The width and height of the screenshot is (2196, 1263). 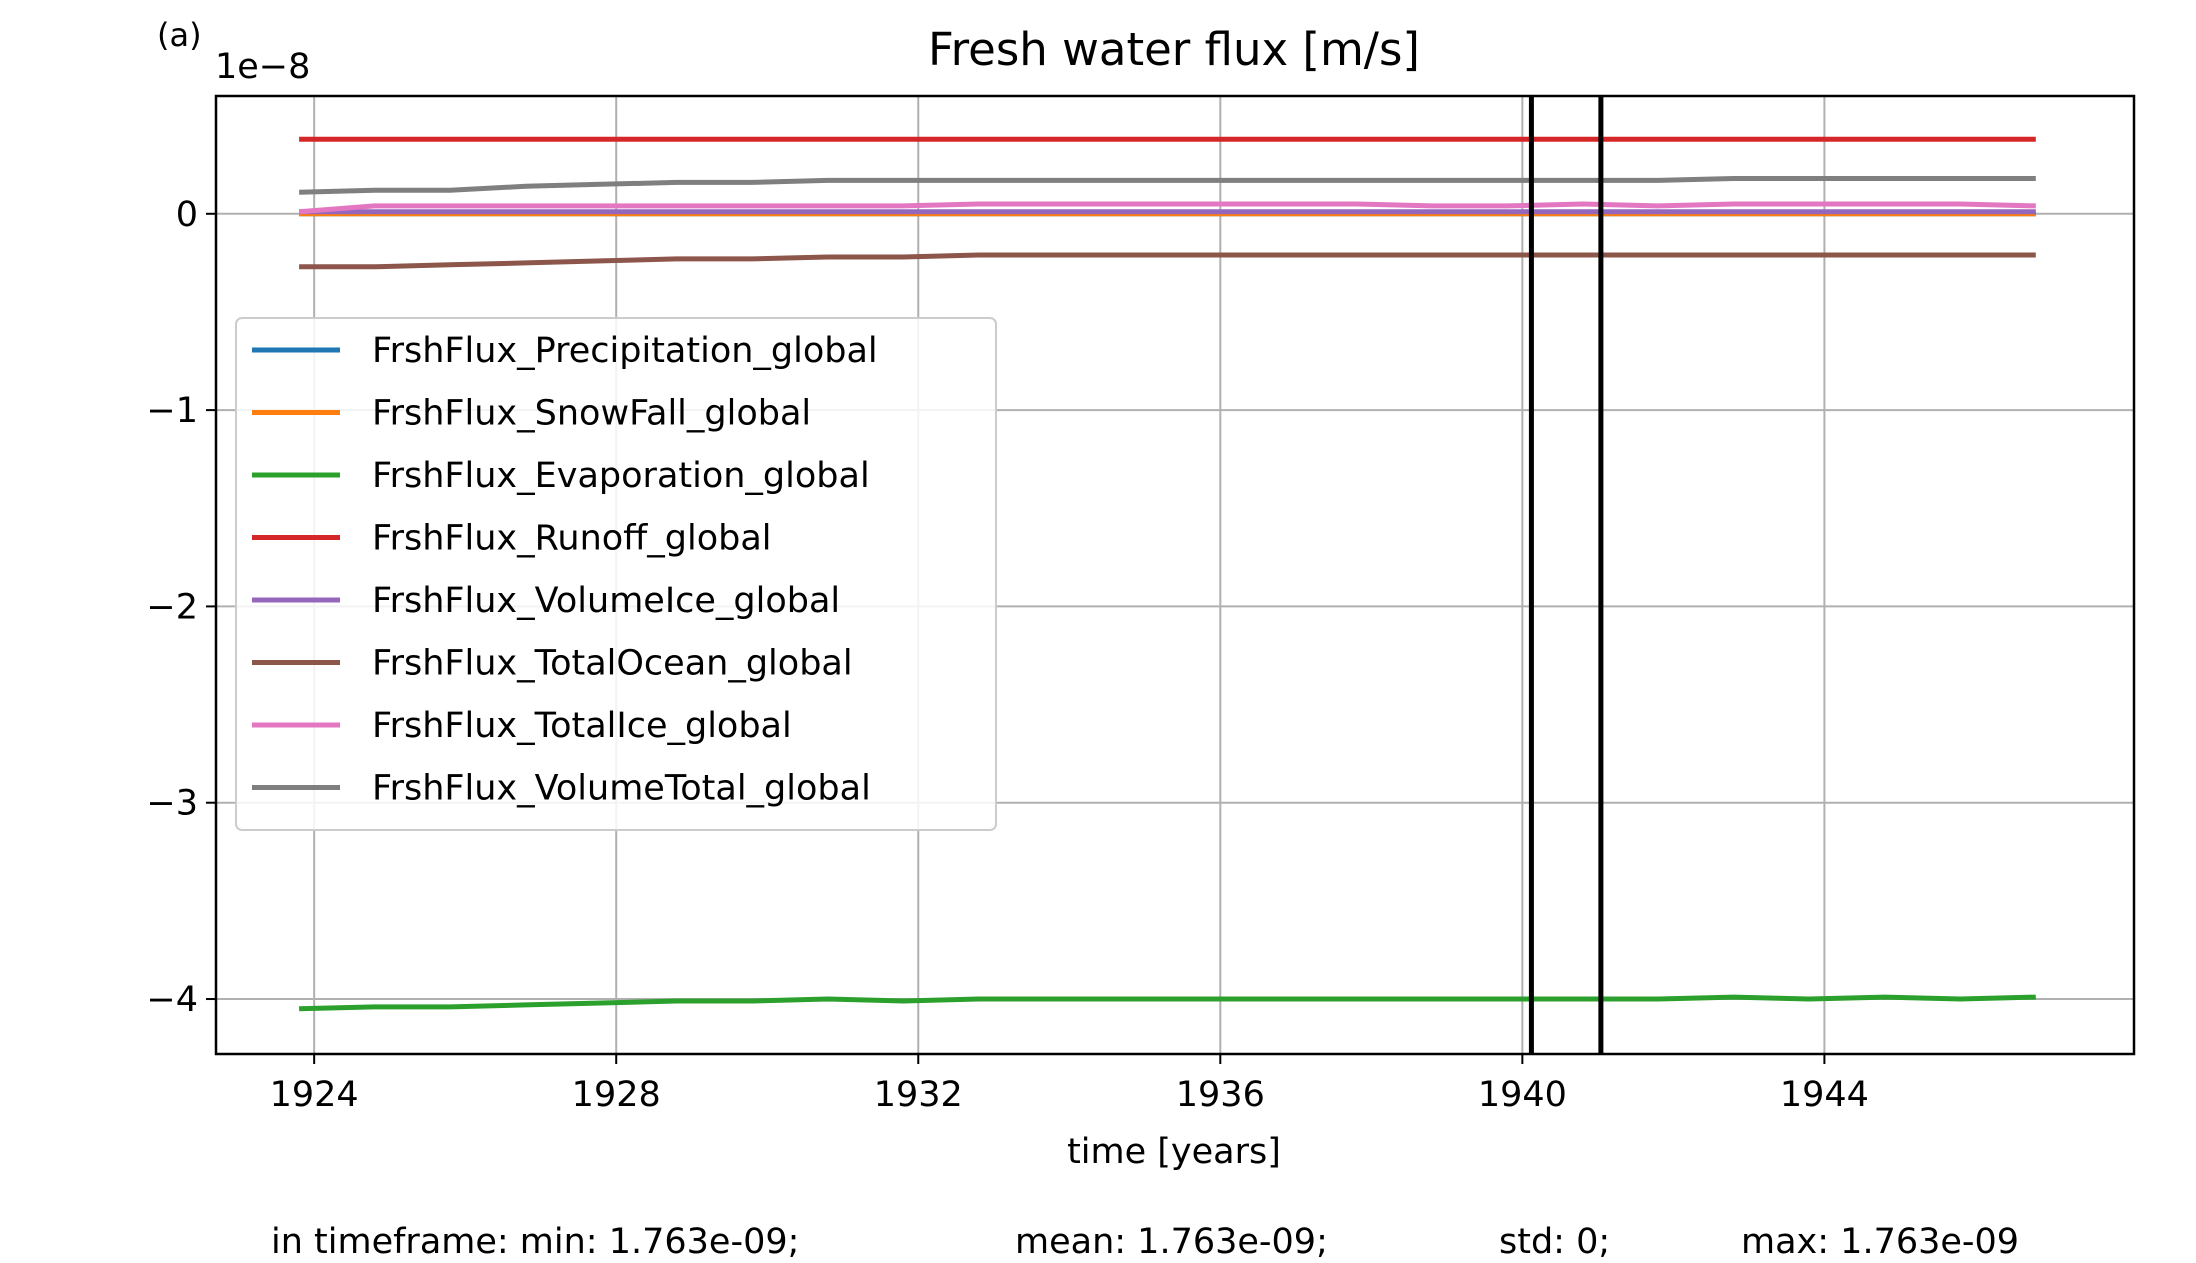 What do you see at coordinates (172, 607) in the screenshot?
I see `y-tick-label: −2` at bounding box center [172, 607].